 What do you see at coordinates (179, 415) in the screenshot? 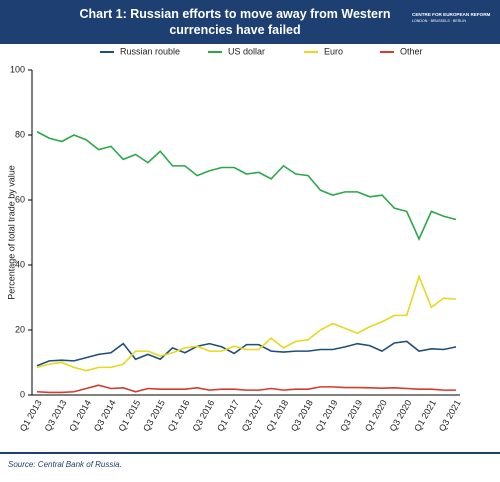
I see `x-tick-label: Q1 2016` at bounding box center [179, 415].